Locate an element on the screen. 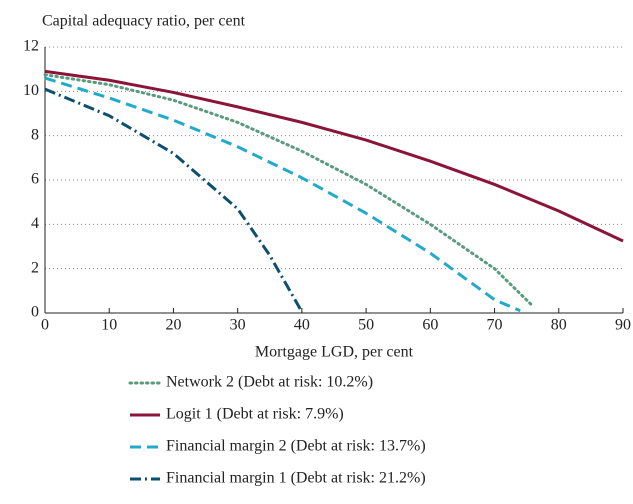  x-tick-label: 80 is located at coordinates (559, 325).